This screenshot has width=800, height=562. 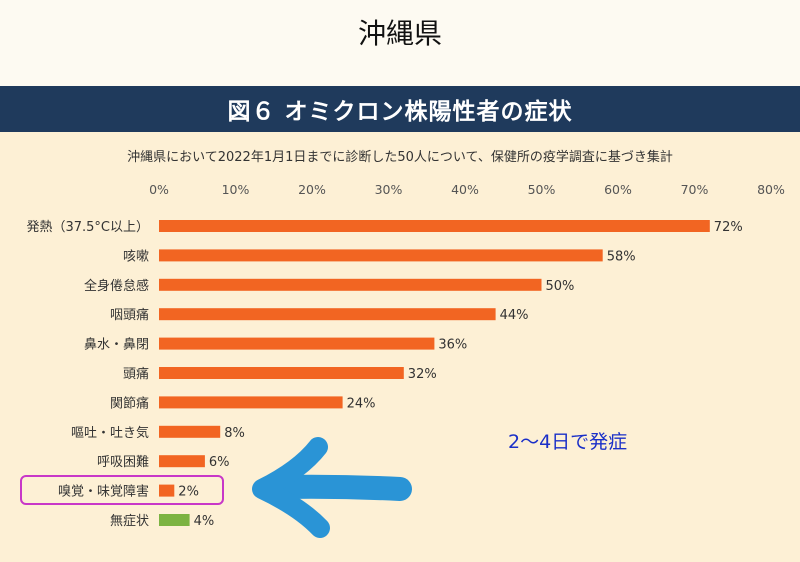 What do you see at coordinates (136, 256) in the screenshot?
I see `category-label: 咳嗽` at bounding box center [136, 256].